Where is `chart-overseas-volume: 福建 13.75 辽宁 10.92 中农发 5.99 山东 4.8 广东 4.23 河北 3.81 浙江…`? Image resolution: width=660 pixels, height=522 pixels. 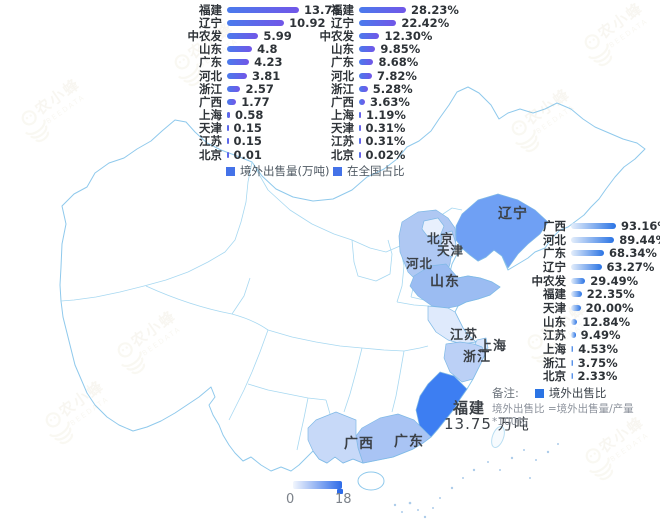
chart-overseas-volume: 福建 13.75 辽宁 10.92 中农发 5.99 山东 4.8 广东 4.23 河北 3.81 浙江… is located at coordinates (256, 82).